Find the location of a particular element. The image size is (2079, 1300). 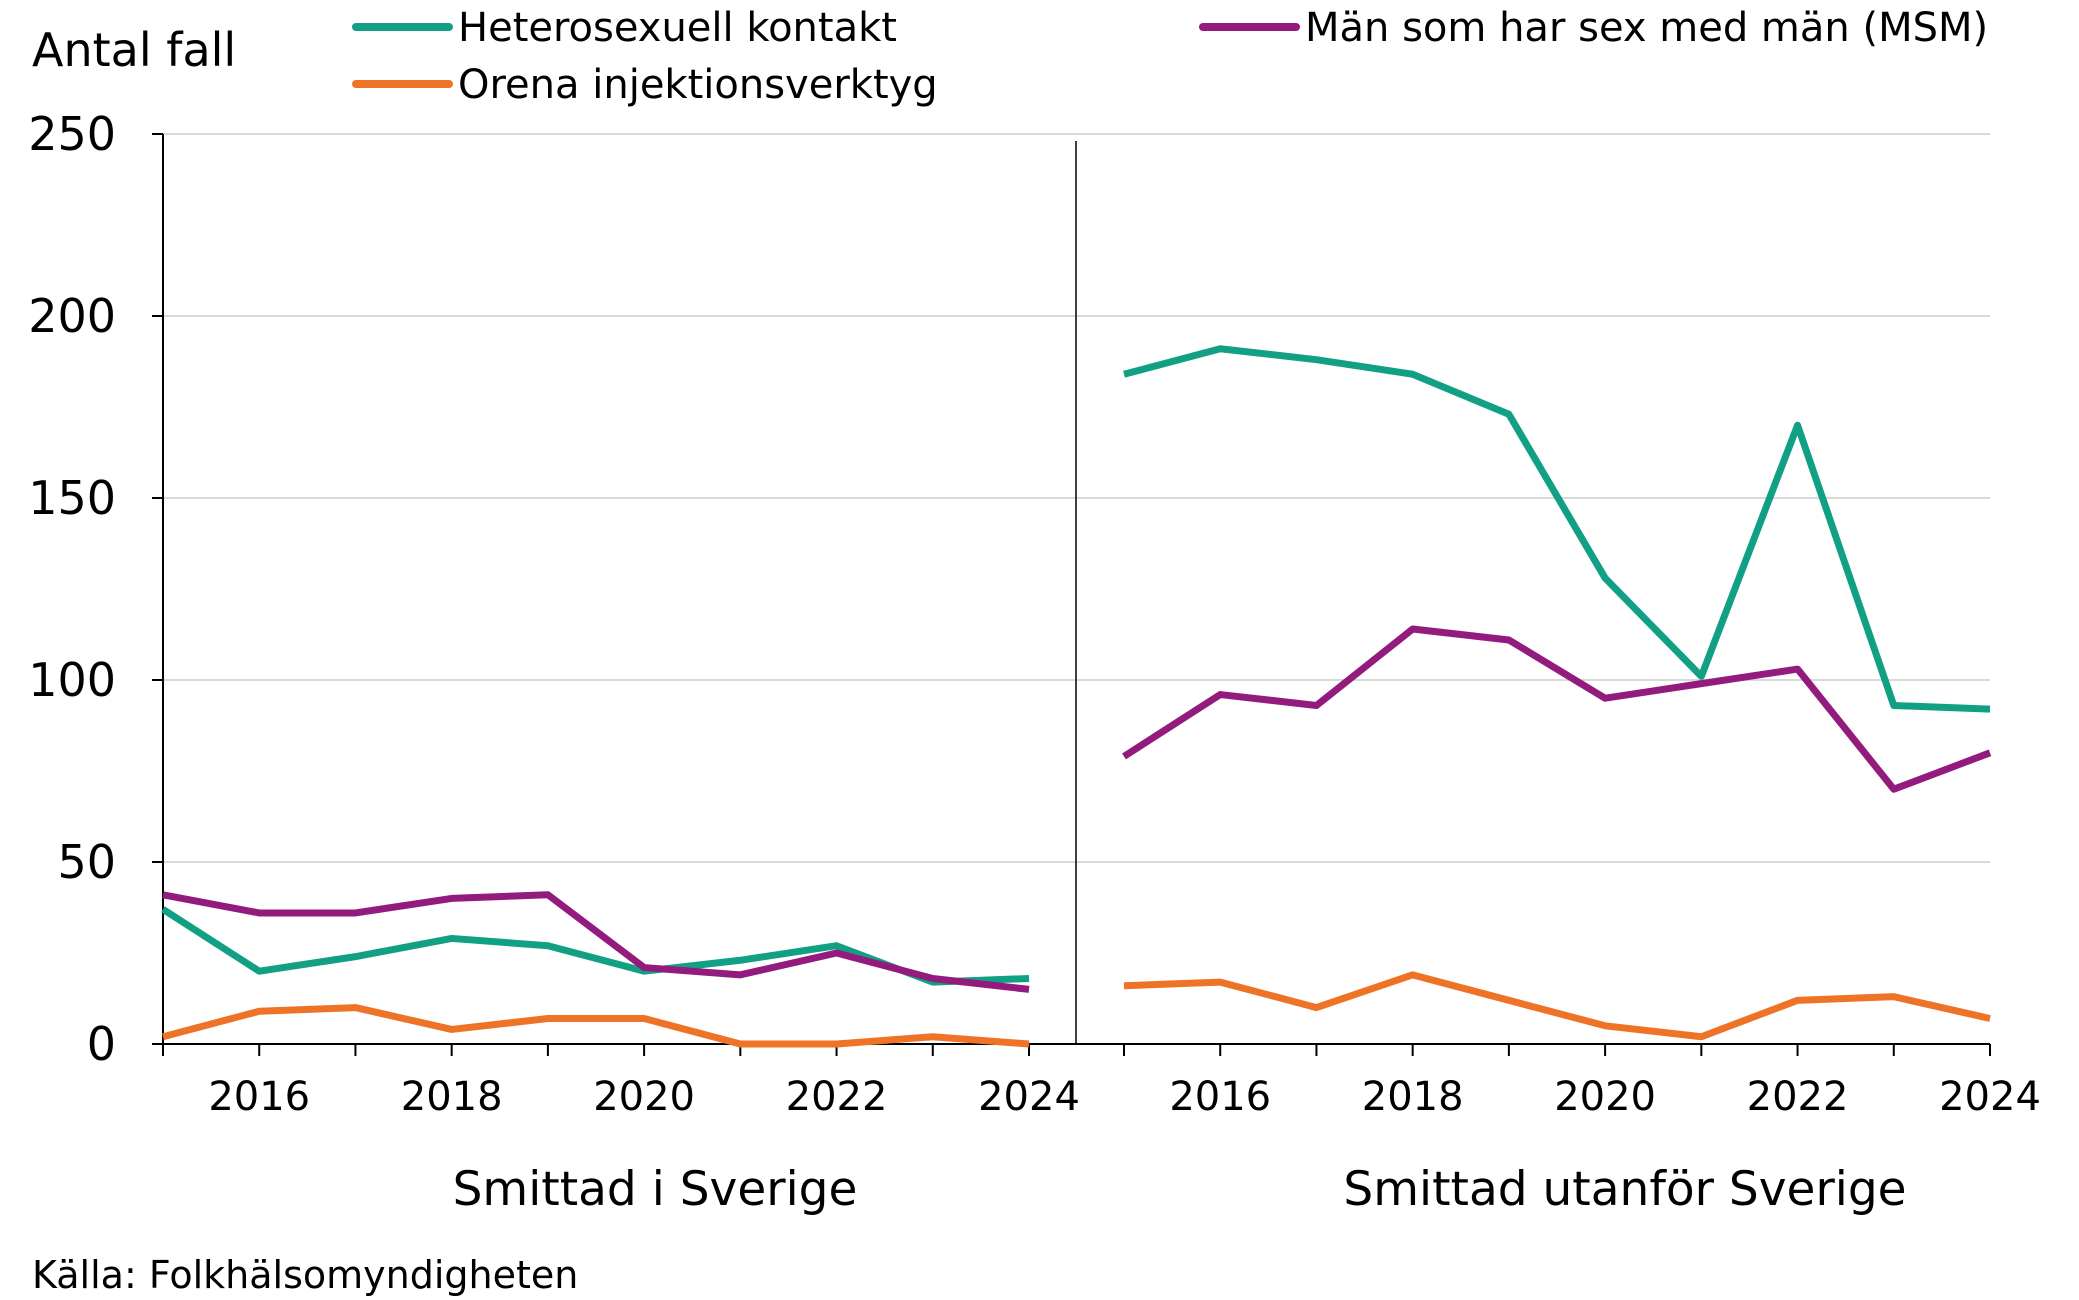

series-line-män-som-har-sex-med-män-msm-panel-1 is located at coordinates (596, 942).